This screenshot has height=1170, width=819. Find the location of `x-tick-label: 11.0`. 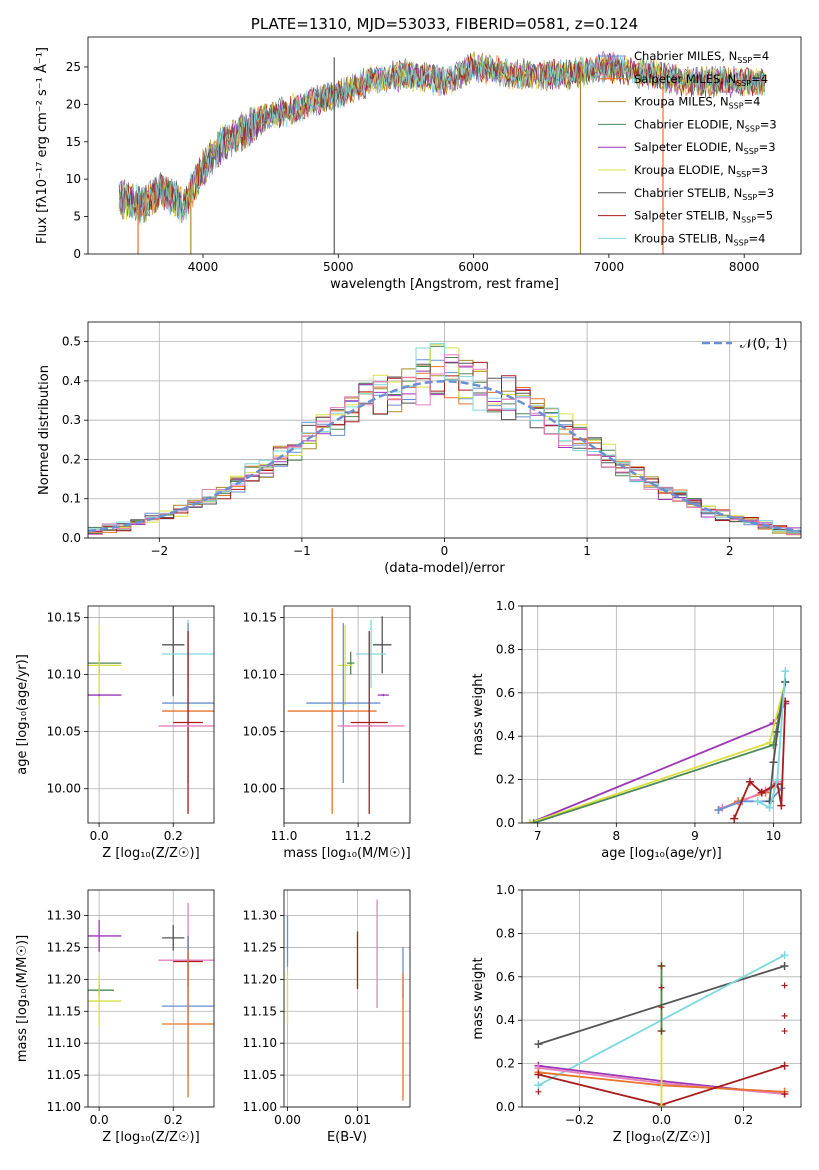

x-tick-label: 11.0 is located at coordinates (284, 836).